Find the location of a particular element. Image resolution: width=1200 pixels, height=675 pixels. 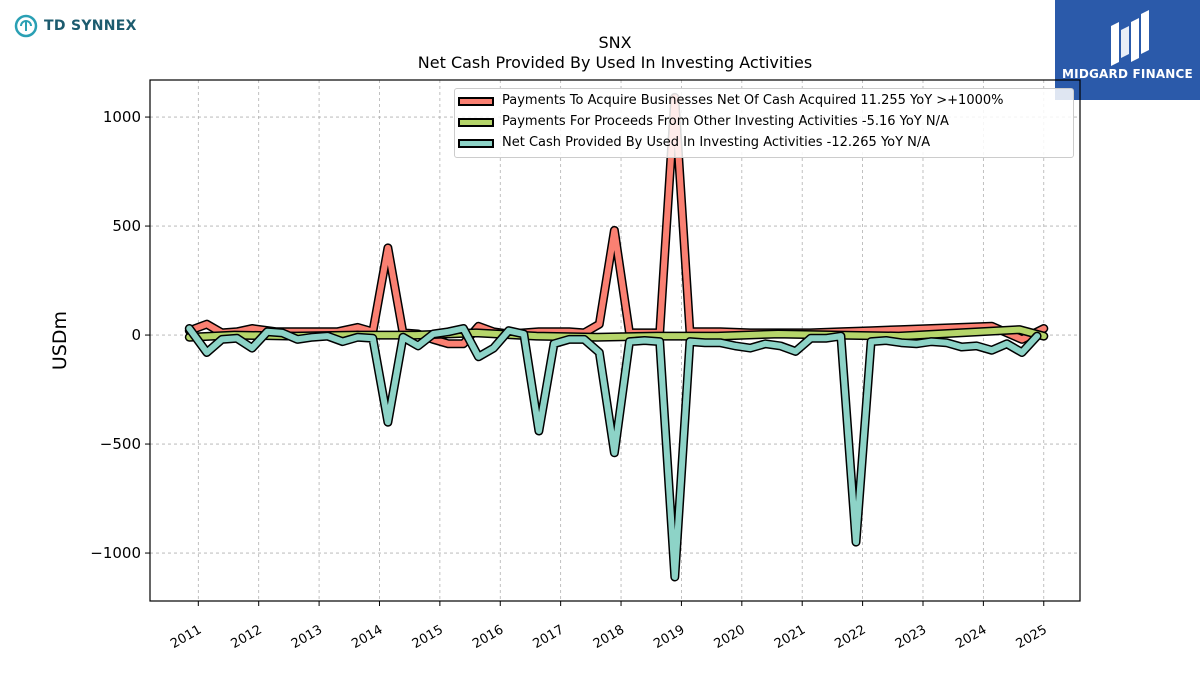

x-tick-label: 2017 is located at coordinates (548, 637).